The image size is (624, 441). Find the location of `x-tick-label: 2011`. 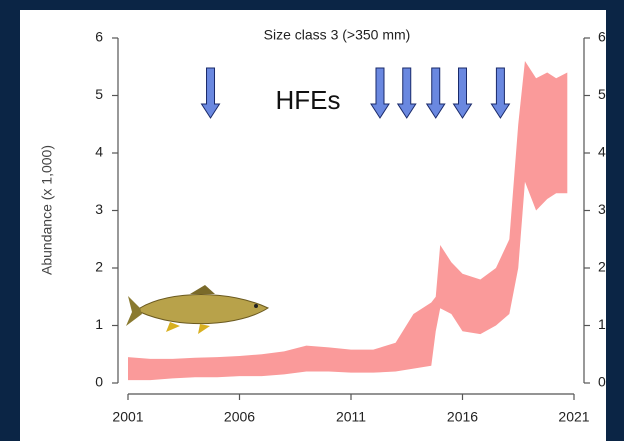

x-tick-label: 2011 is located at coordinates (351, 417).